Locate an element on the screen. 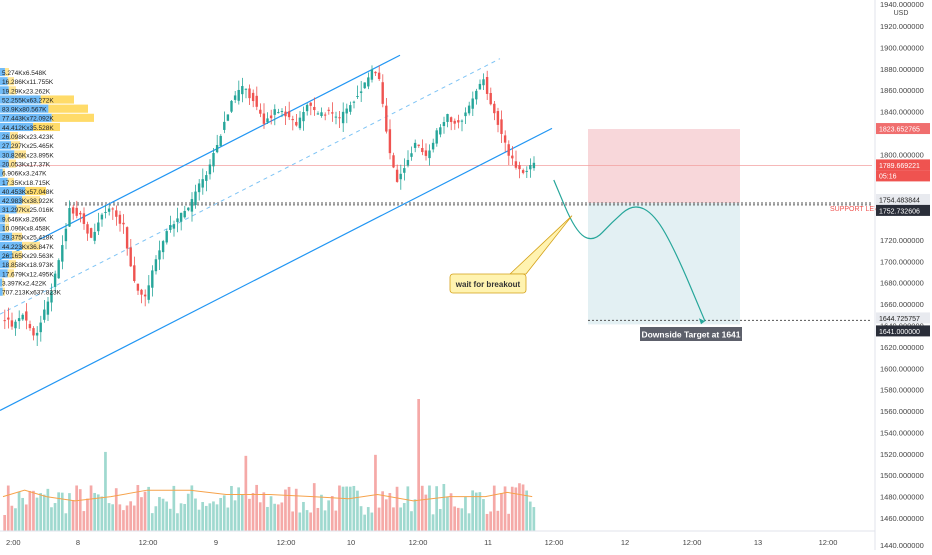 The width and height of the screenshot is (932, 555). target-top-price-tag is located at coordinates (903, 129).